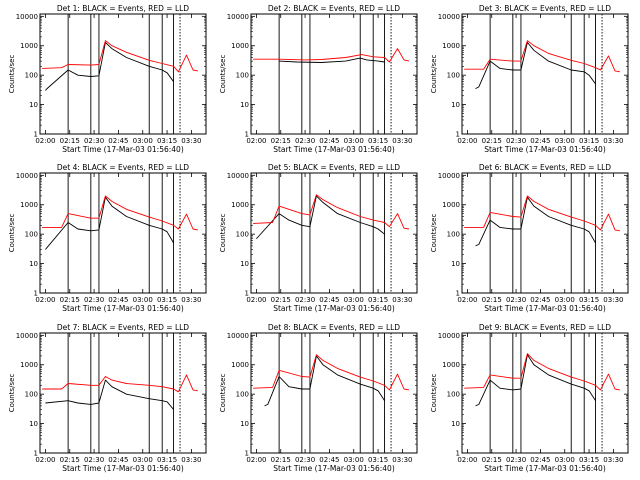  What do you see at coordinates (334, 327) in the screenshot?
I see `panel-title: Det 8: BLACK = Events, RED = LLD` at bounding box center [334, 327].